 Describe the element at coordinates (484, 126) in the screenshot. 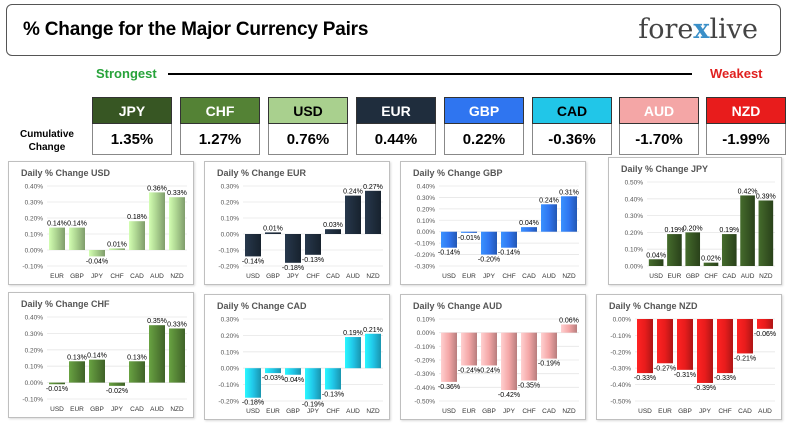

I see `currency-card-gbp: GBP 0.22%` at that location.